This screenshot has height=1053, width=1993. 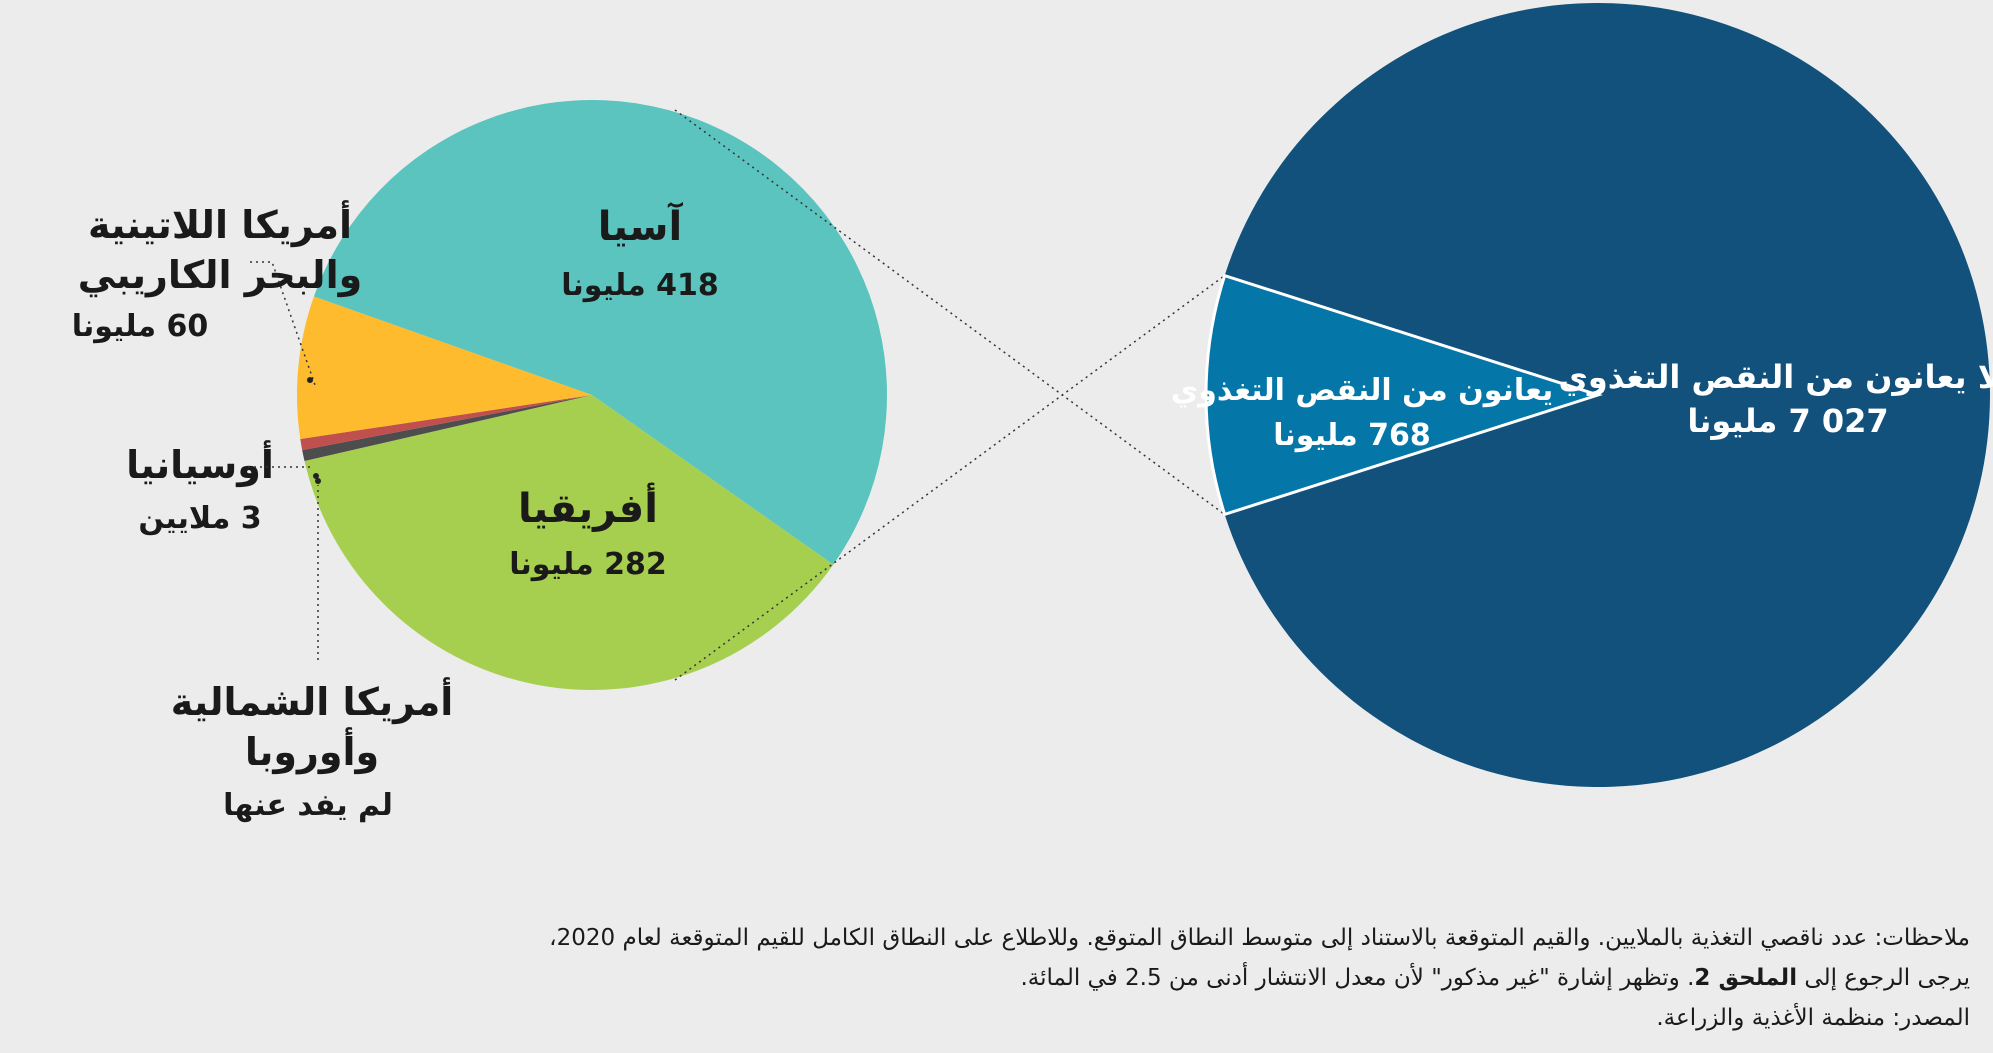 I want to click on oceania-value-label: 3 ملايين, so click(x=199, y=518).